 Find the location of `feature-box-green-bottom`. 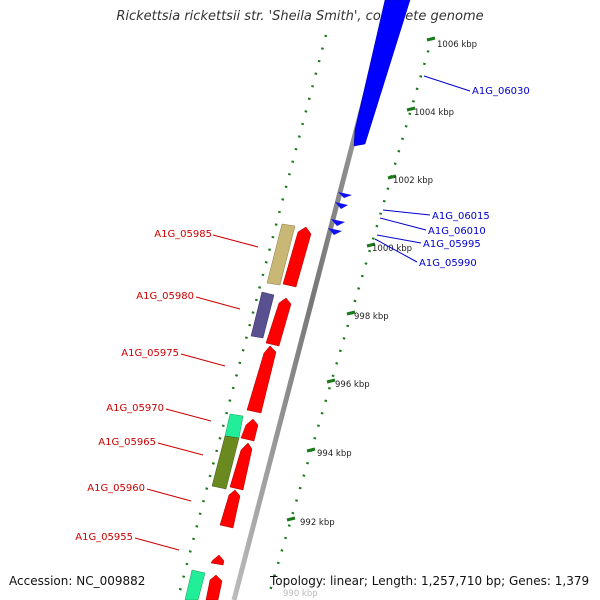

feature-box-green-bottom is located at coordinates (195, 584).